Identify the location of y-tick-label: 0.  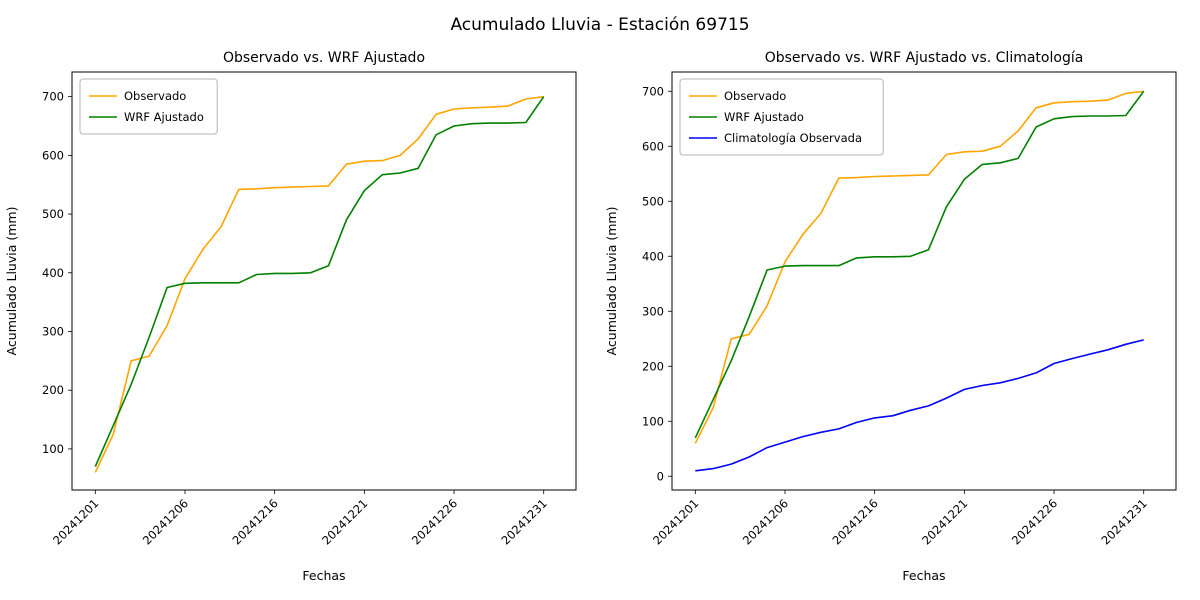
(660, 476).